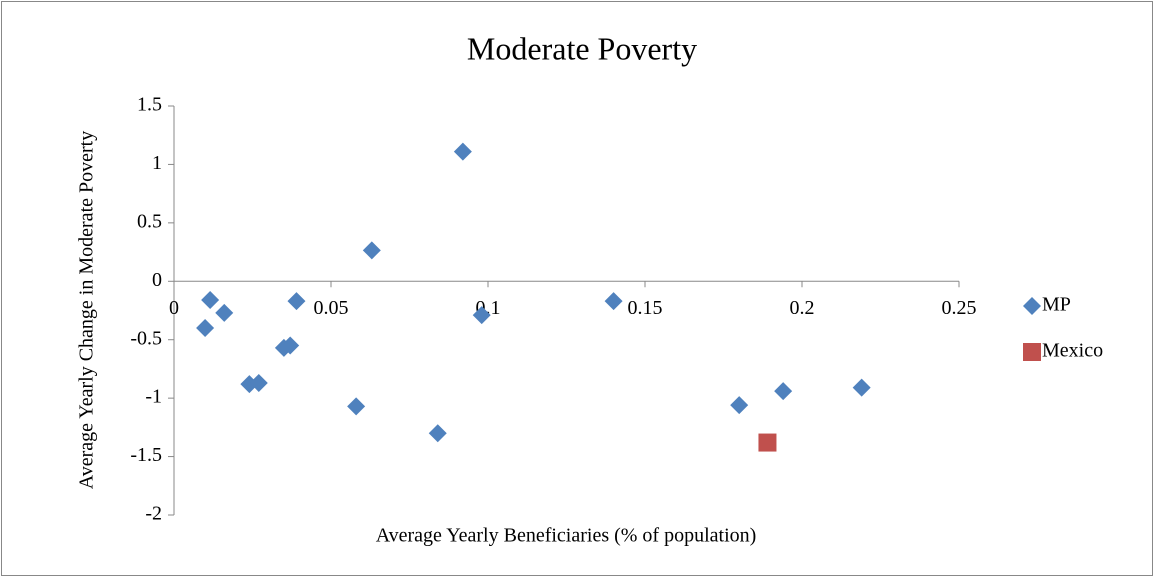 The image size is (1154, 582). I want to click on legend-label: Mexico, so click(1072, 351).